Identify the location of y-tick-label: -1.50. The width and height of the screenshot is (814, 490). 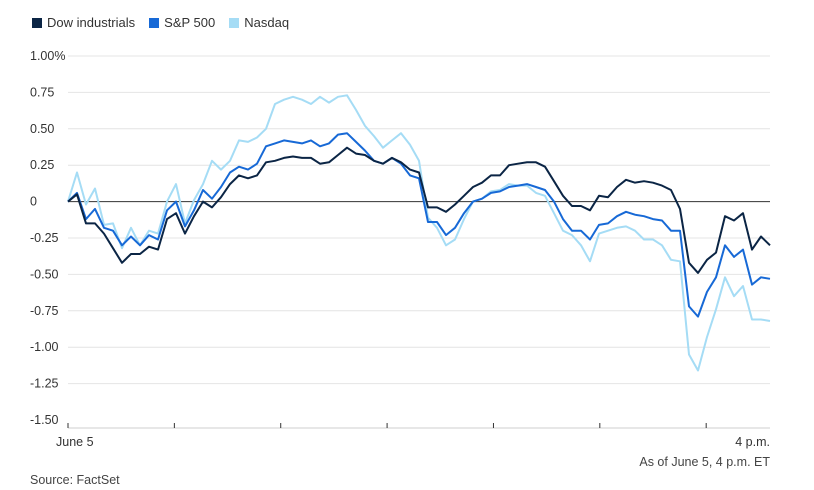
(44, 420).